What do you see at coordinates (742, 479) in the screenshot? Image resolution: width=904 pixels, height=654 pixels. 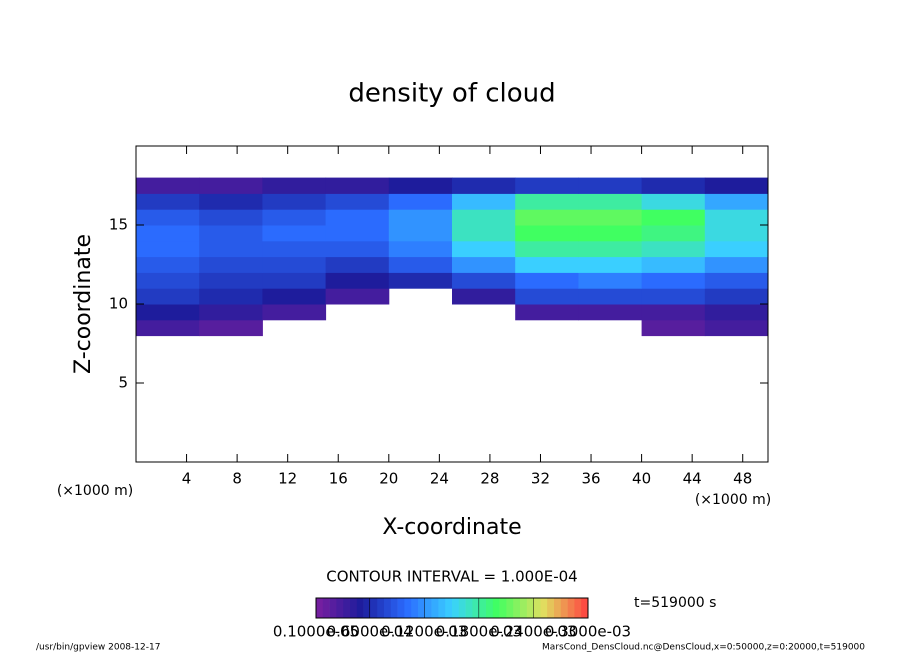 I see `x-tick-label: 48` at bounding box center [742, 479].